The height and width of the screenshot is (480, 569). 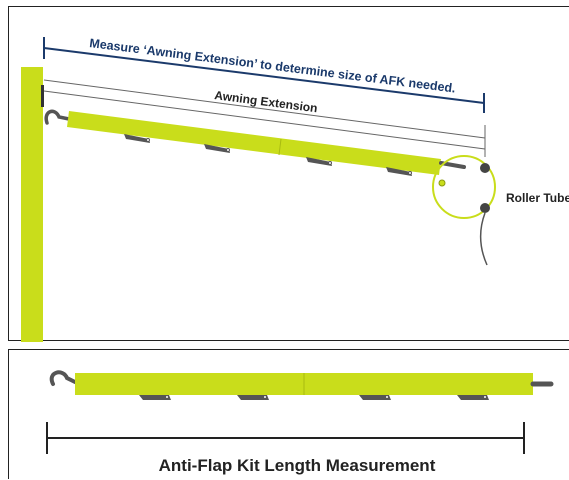 I want to click on roller-tube-label: Roller Tube, so click(x=537, y=198).